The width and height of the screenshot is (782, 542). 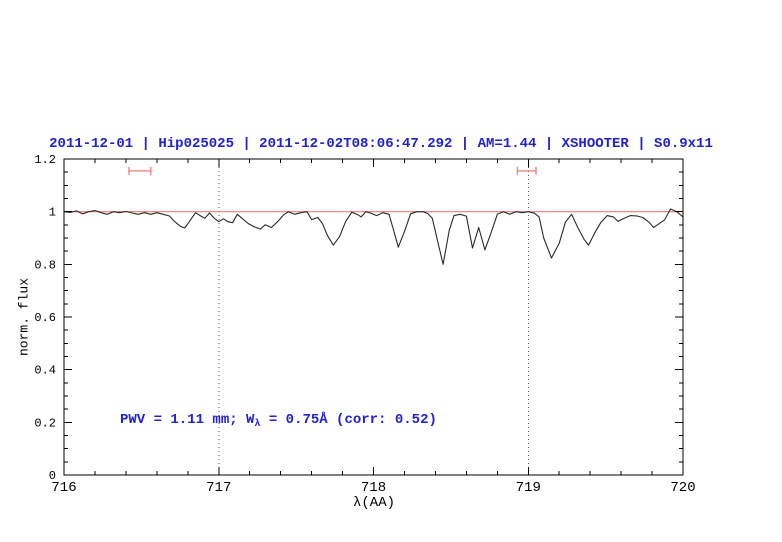 I want to click on pwv-annotation: PWV = 1.11 mm; Wλ = 0.75Å (corr: 0.52), so click(x=278, y=421).